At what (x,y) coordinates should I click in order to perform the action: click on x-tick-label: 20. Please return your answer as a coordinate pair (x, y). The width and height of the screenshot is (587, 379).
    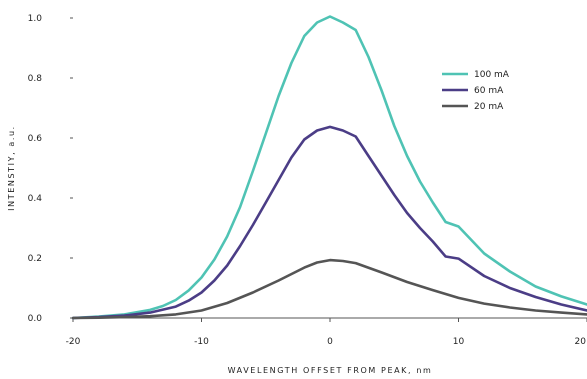
    Looking at the image, I should click on (581, 342).